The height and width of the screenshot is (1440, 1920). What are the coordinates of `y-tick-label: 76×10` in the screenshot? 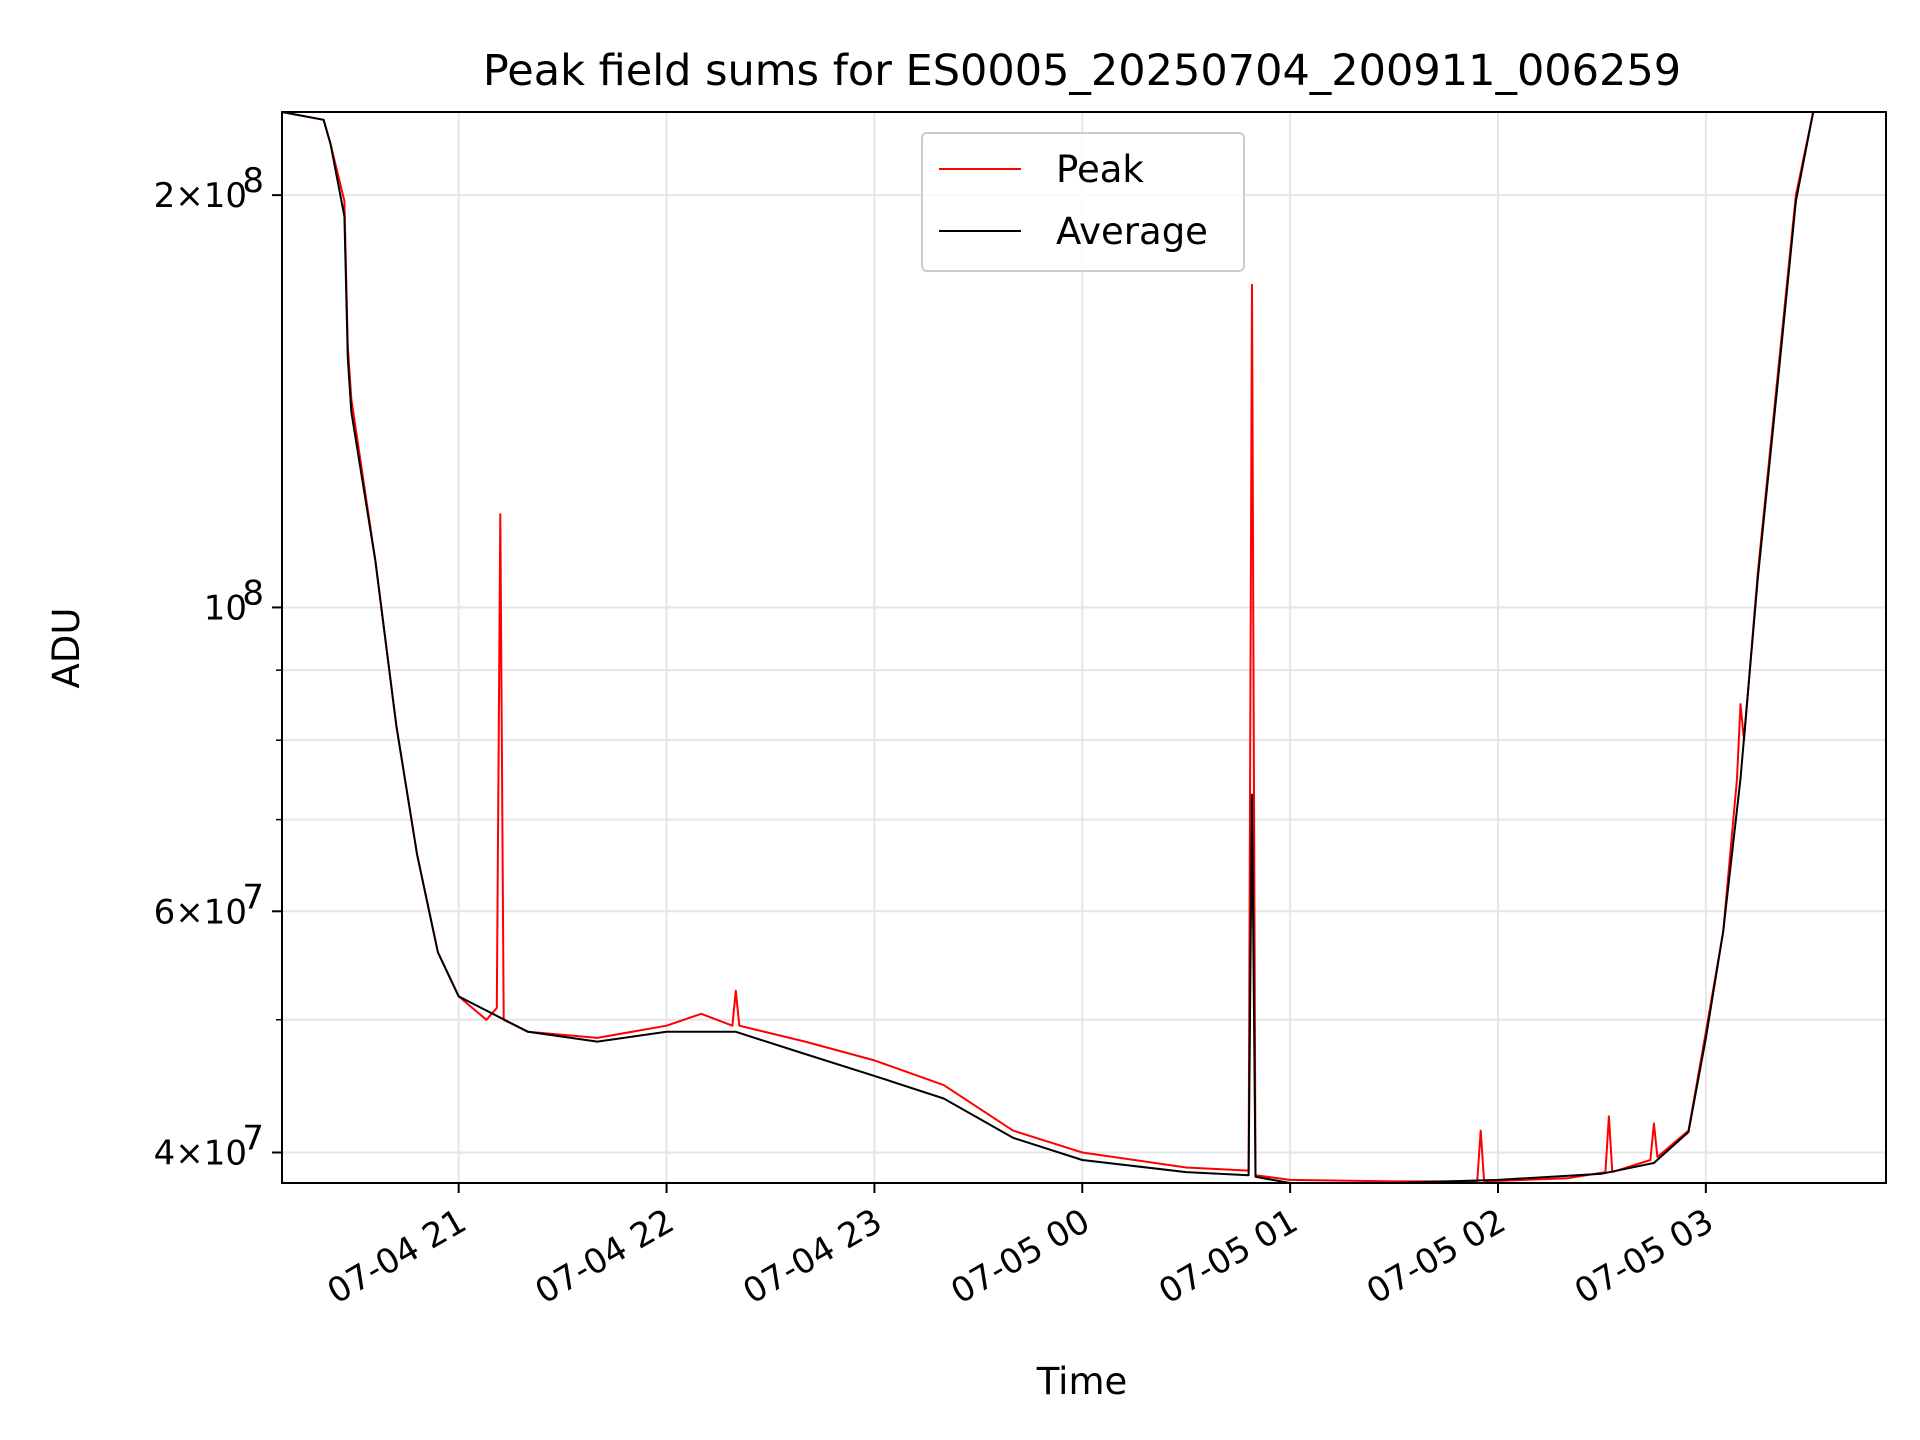 It's located at (209, 904).